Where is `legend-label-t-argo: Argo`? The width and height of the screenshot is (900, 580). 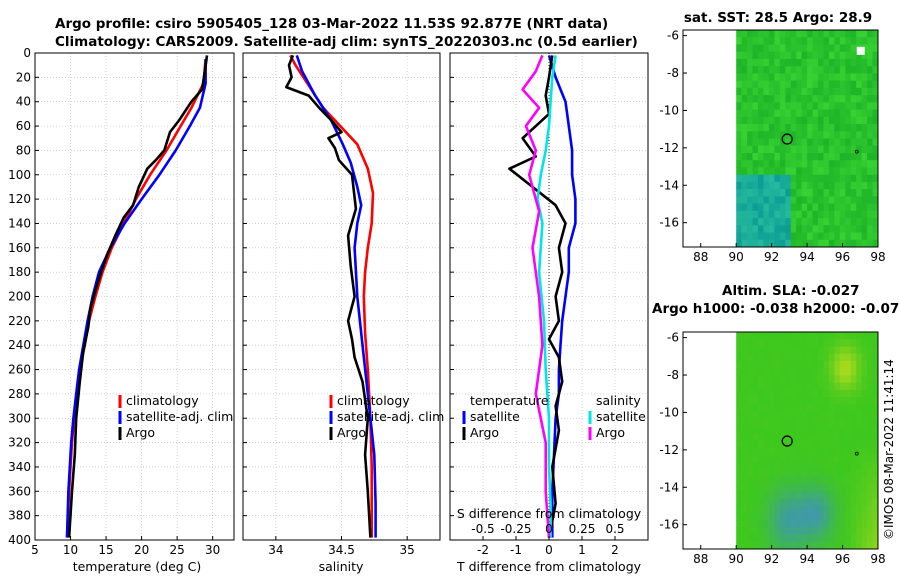 legend-label-t-argo: Argo is located at coordinates (484, 432).